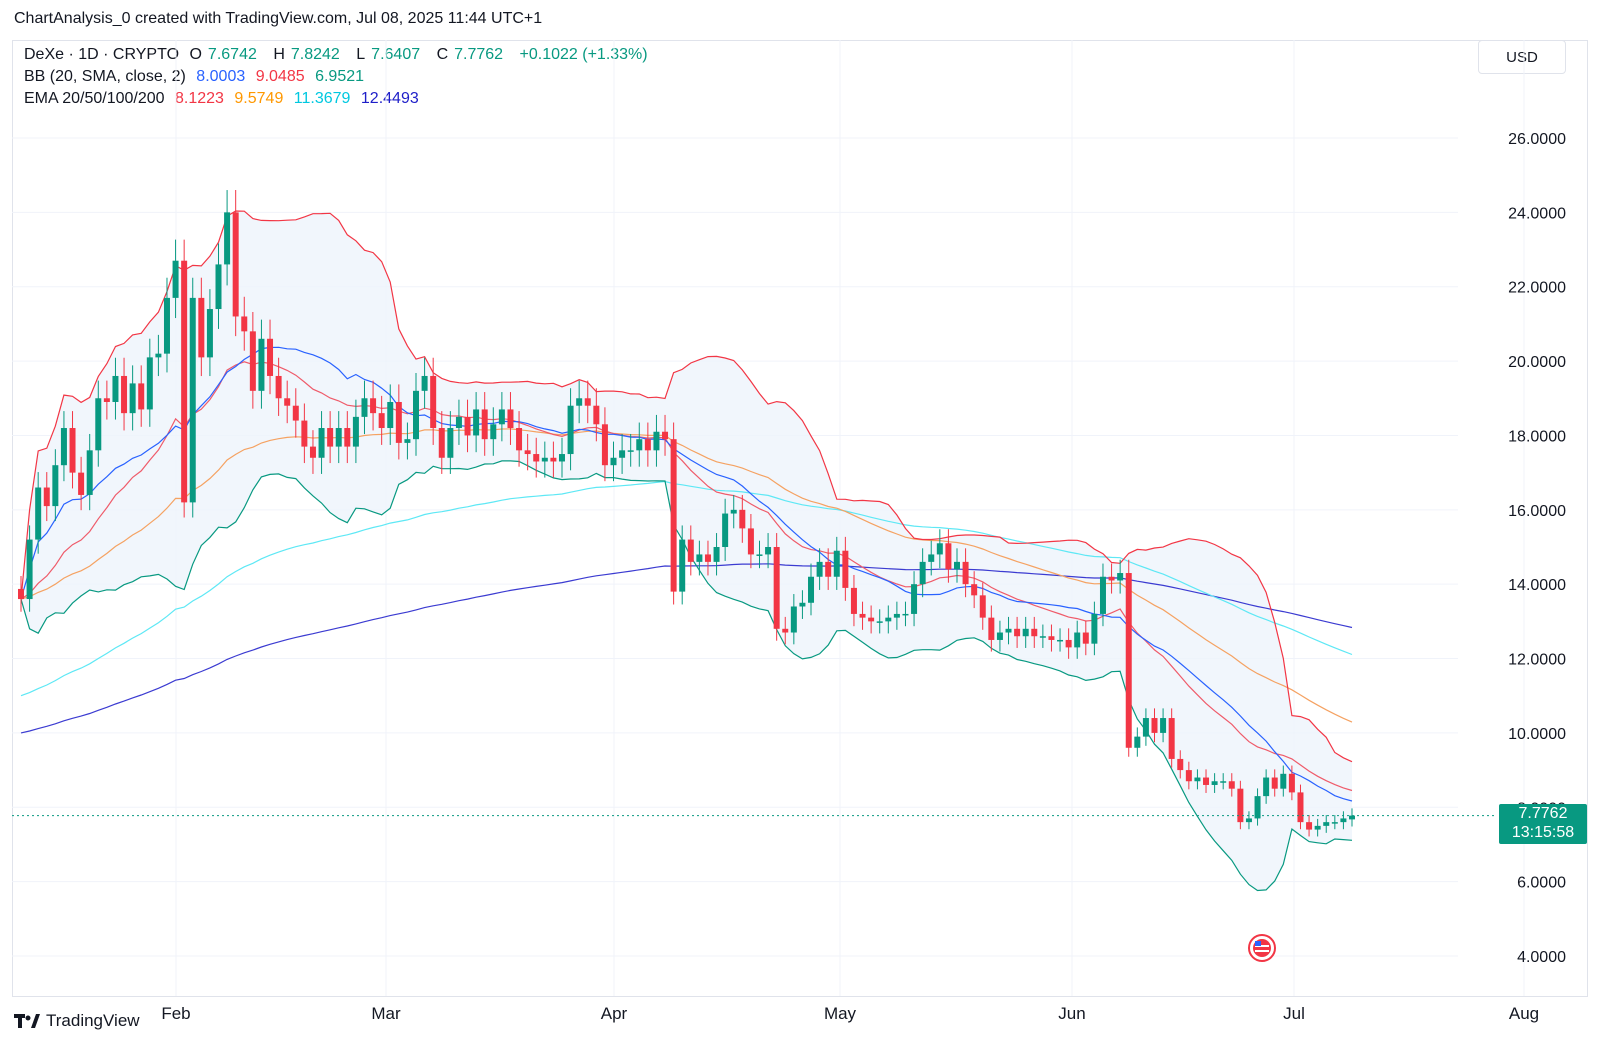 The image size is (1600, 1043). What do you see at coordinates (175, 1013) in the screenshot?
I see `x-tick-label: Feb` at bounding box center [175, 1013].